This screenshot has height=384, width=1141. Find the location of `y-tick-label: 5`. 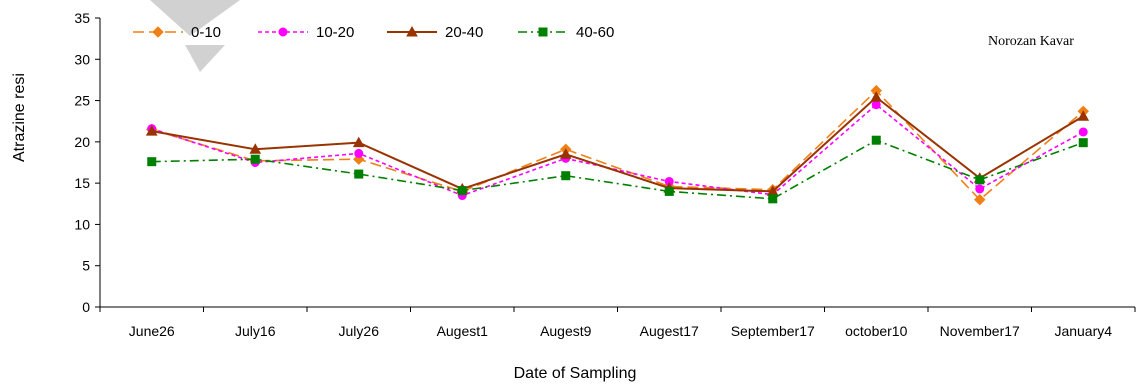

y-tick-label: 5 is located at coordinates (86, 266).